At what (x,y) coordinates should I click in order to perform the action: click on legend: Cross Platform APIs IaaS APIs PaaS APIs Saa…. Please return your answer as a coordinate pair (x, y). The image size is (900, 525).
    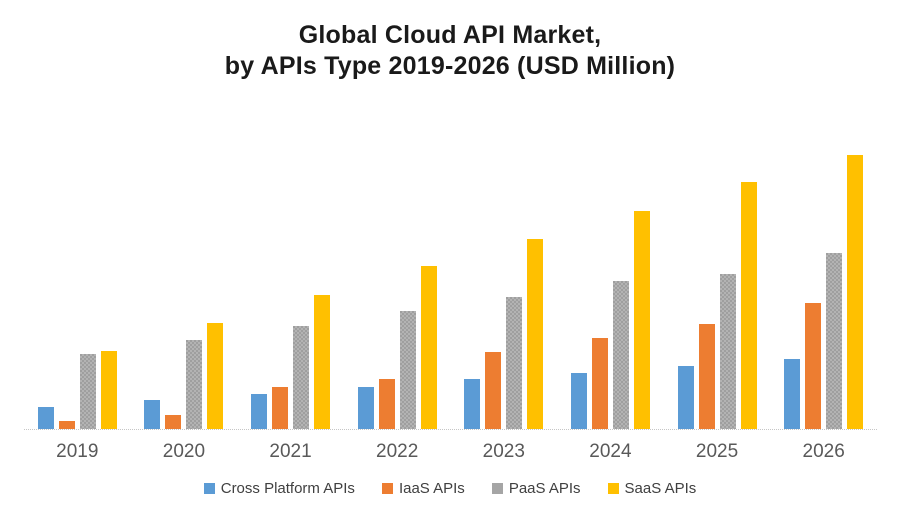
    Looking at the image, I should click on (450, 488).